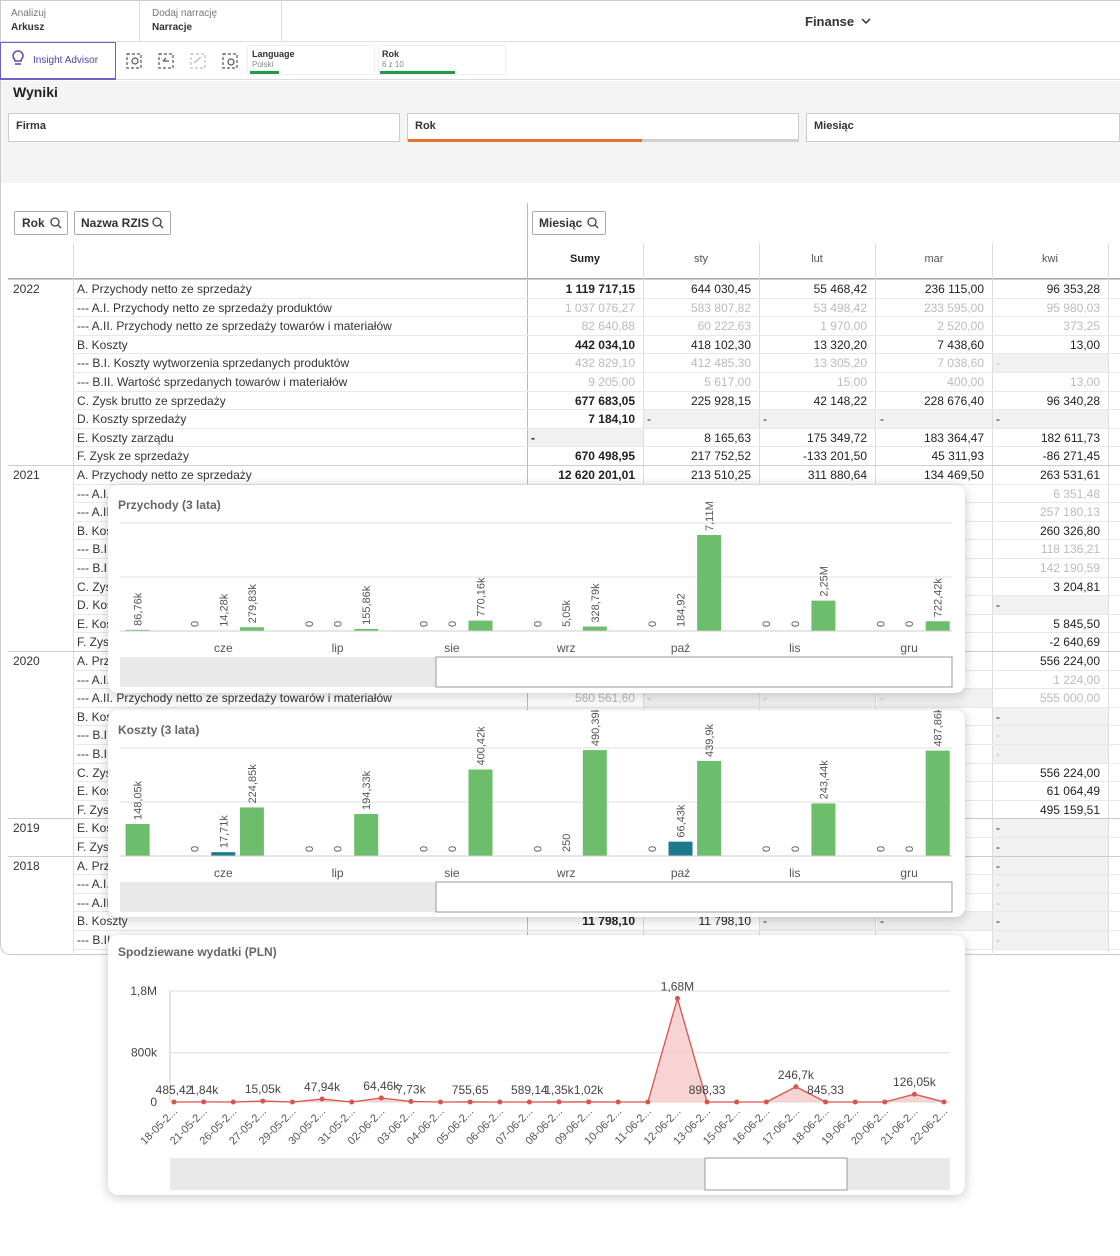  Describe the element at coordinates (33, 223) in the screenshot. I see `dimension-label: Rok` at that location.